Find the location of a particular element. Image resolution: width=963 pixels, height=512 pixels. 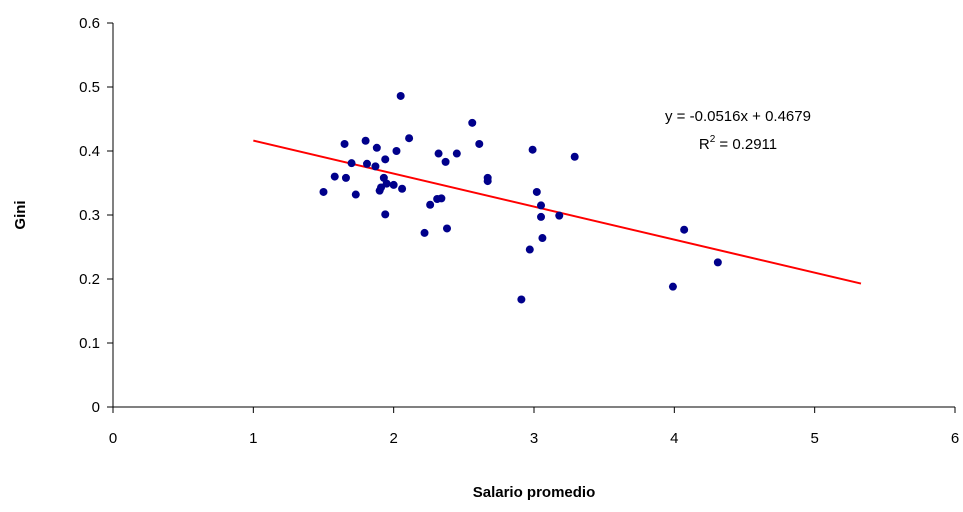

r-squared-superscript: 2 is located at coordinates (713, 139).